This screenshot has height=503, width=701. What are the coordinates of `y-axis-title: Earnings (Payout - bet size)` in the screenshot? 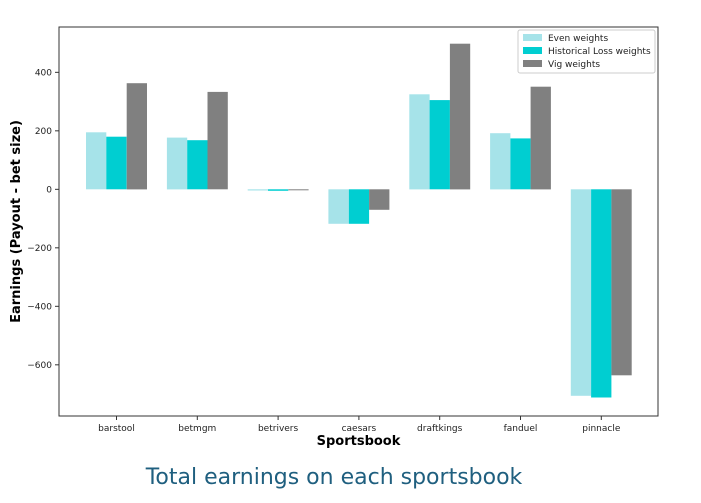 It's located at (16, 221).